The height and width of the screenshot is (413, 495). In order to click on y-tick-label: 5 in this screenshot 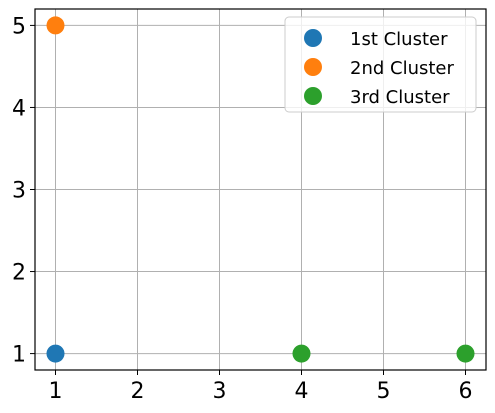, I will do `click(19, 26)`.